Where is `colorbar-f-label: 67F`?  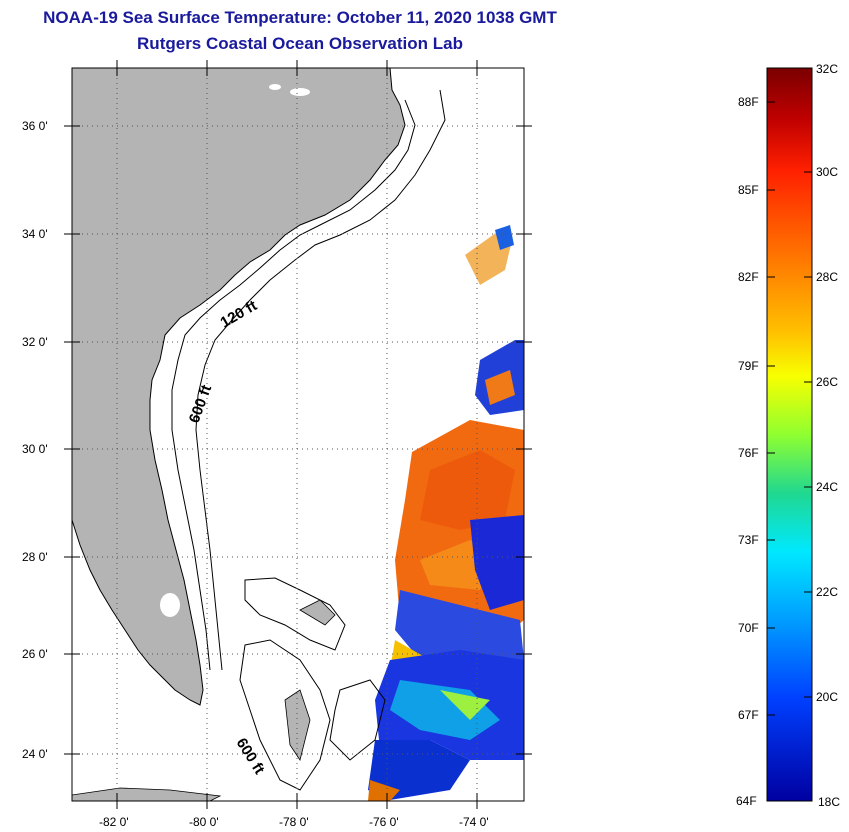
colorbar-f-label: 67F is located at coordinates (748, 715).